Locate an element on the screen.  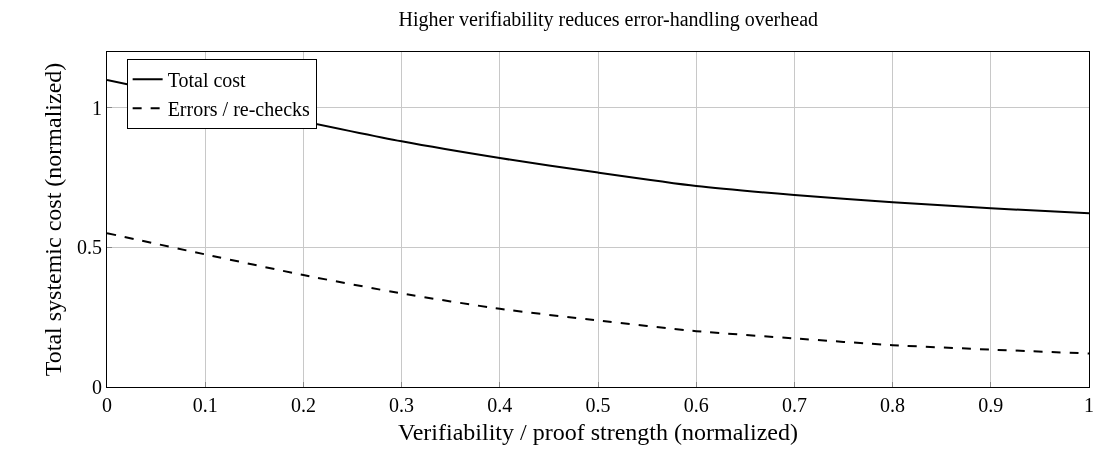
y-tick-label: 1 is located at coordinates (97, 107).